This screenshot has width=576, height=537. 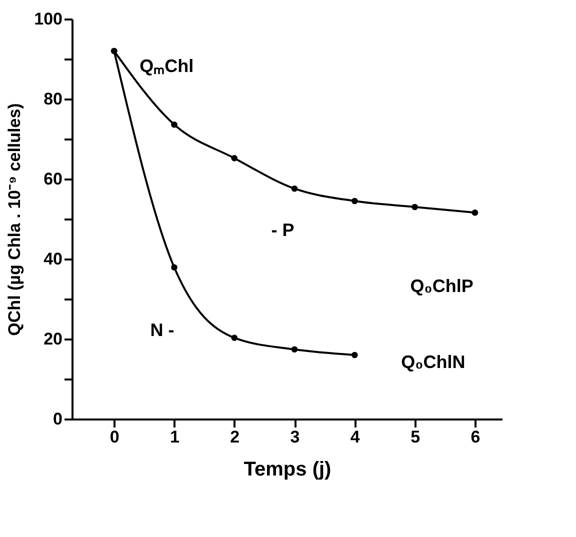 I want to click on annotation: - P, so click(x=282, y=230).